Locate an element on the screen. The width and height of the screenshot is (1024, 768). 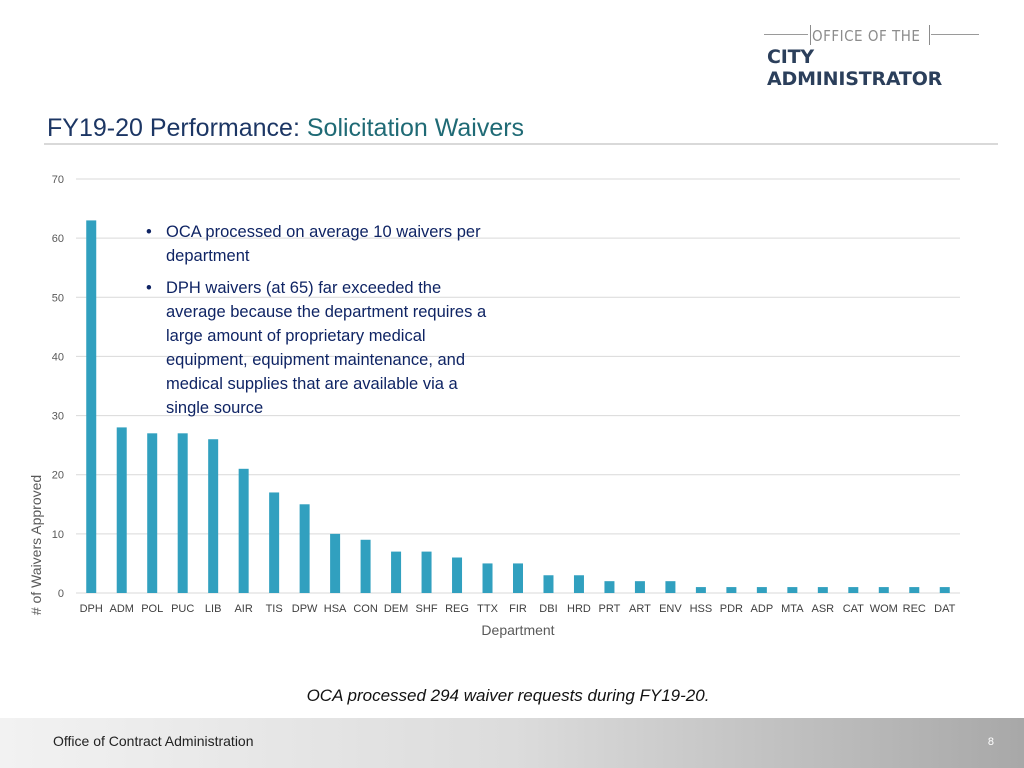
bar-cat is located at coordinates (853, 590).